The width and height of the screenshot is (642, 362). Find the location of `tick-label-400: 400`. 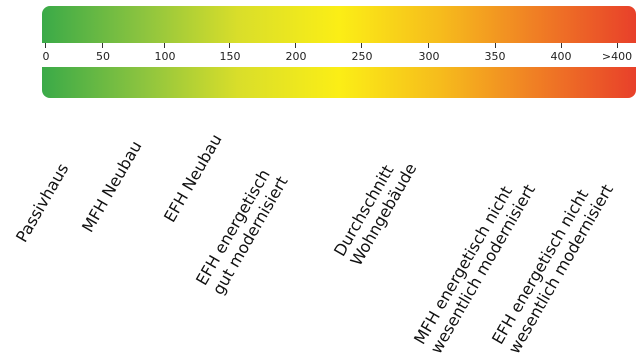

tick-label-400: 400 is located at coordinates (561, 56).